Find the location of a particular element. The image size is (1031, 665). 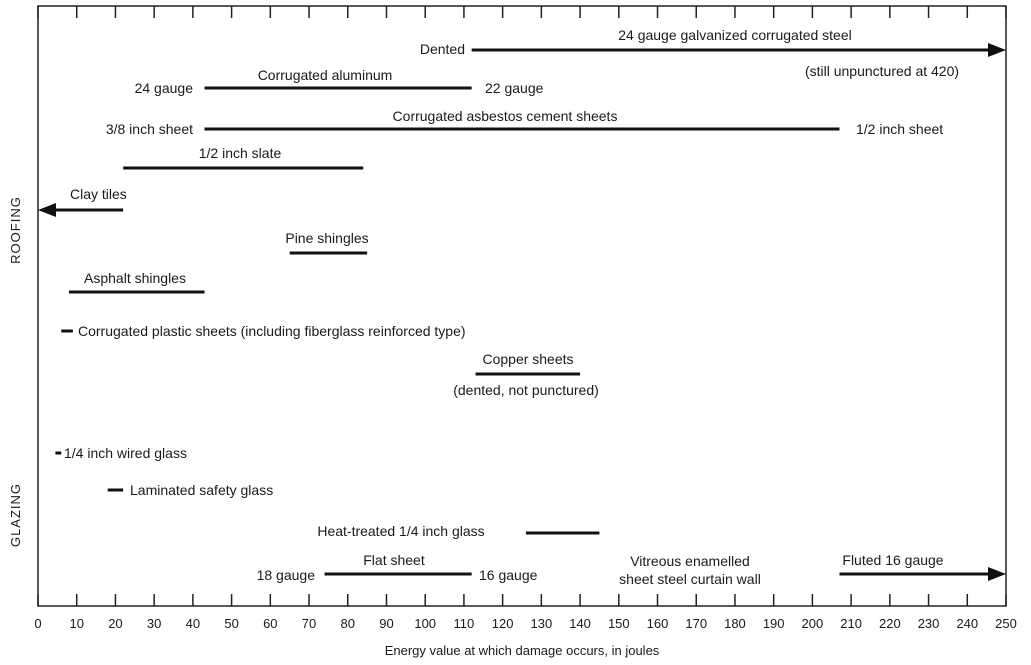

tick-label: 190 is located at coordinates (774, 623).